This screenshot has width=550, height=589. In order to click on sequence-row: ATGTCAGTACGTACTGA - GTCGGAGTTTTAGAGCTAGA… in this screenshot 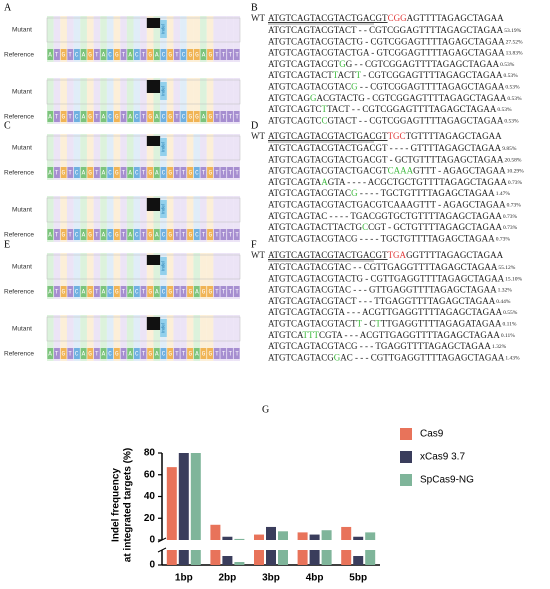, I will do `click(395, 53)`.